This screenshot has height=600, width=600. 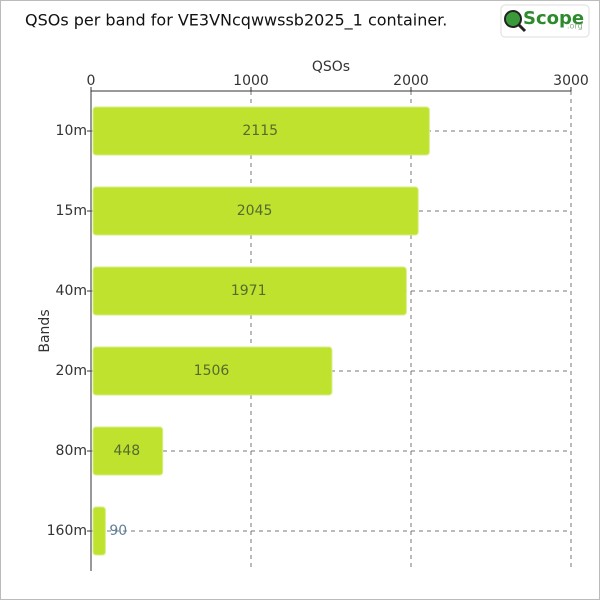 I want to click on y-tick-label: 10m, so click(x=71, y=131).